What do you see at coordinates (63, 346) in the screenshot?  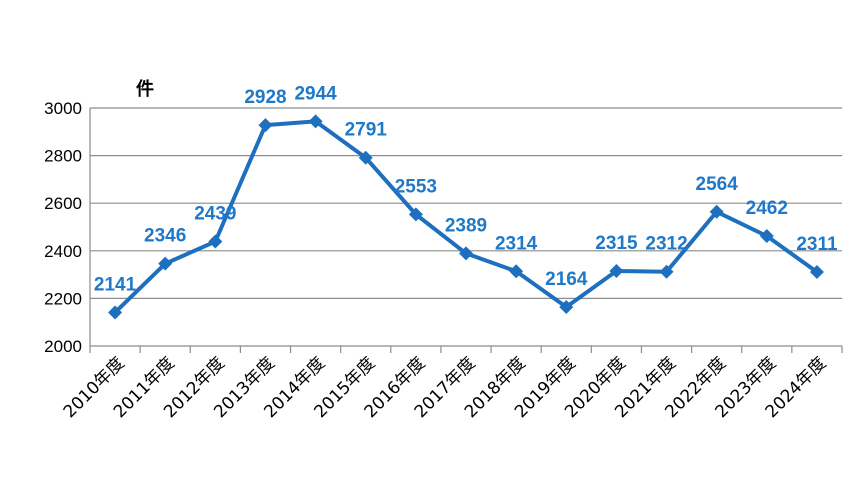 I see `y-tick-label: 2000` at bounding box center [63, 346].